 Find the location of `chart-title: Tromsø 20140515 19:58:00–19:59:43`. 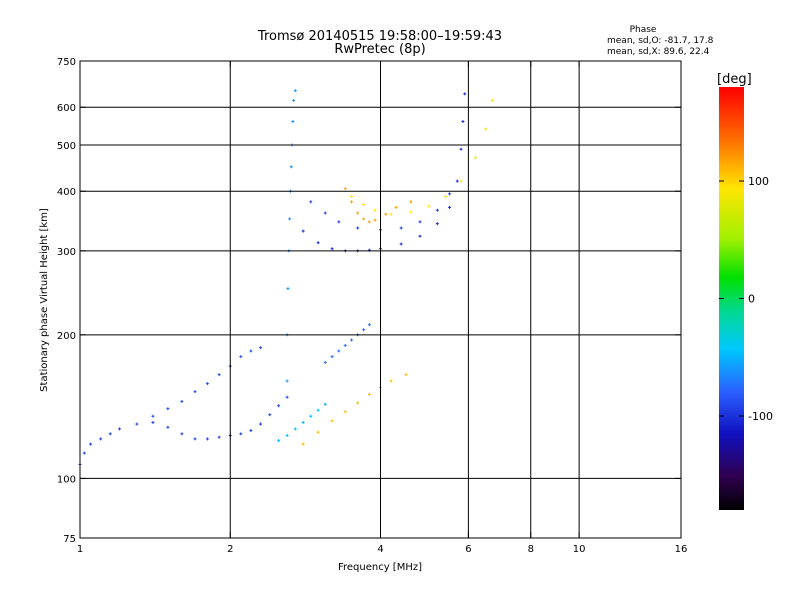

chart-title: Tromsø 20140515 19:58:00–19:59:43 is located at coordinates (379, 36).